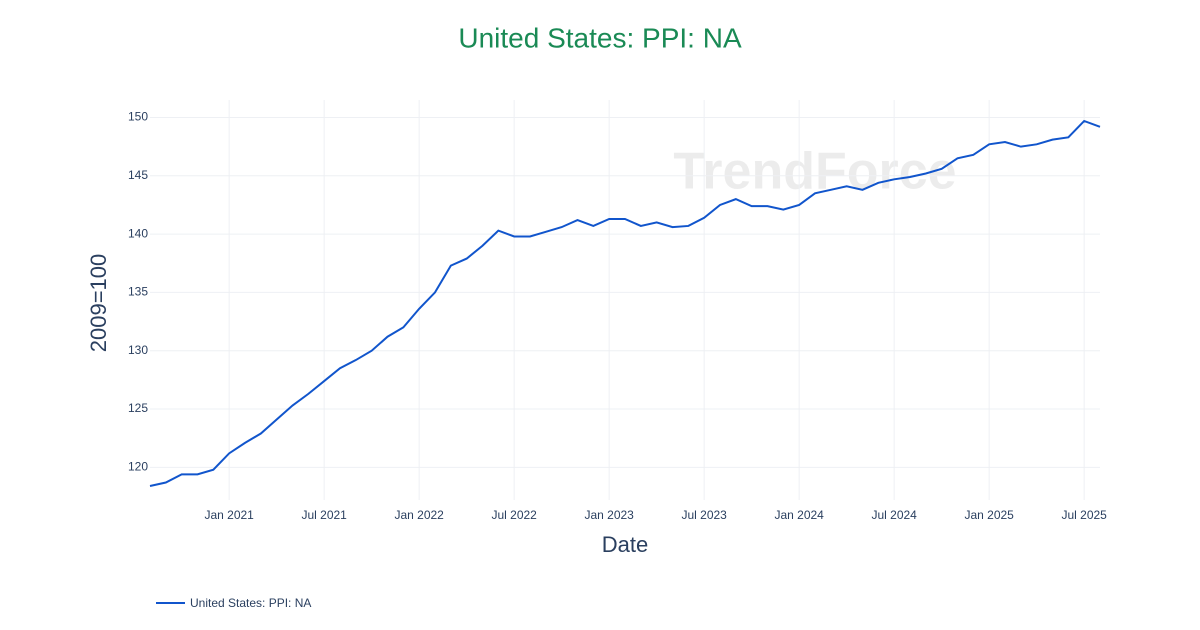  I want to click on x-tick-label: Jan 2025, so click(989, 515).